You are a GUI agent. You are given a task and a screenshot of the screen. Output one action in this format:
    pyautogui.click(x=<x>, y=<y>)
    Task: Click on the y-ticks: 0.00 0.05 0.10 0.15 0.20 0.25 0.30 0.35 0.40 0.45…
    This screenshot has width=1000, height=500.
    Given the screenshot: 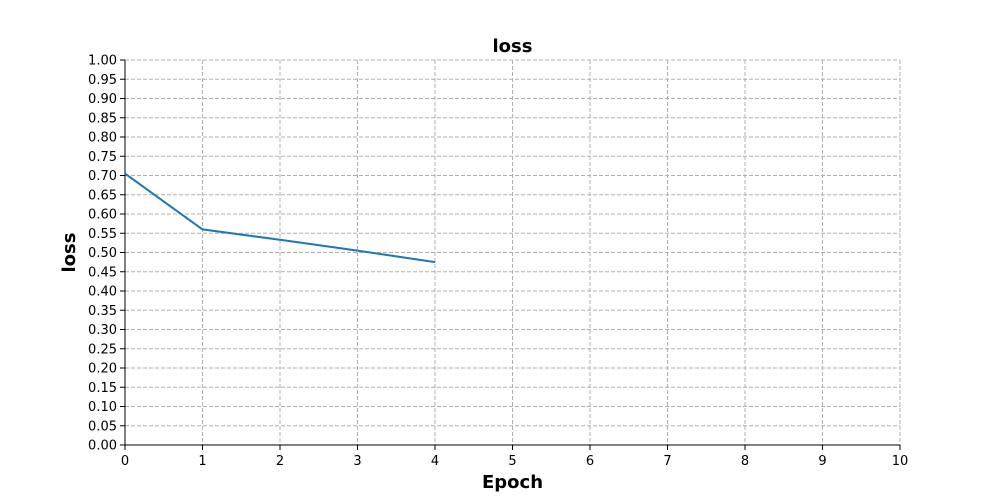 What is the action you would take?
    pyautogui.click(x=106, y=254)
    